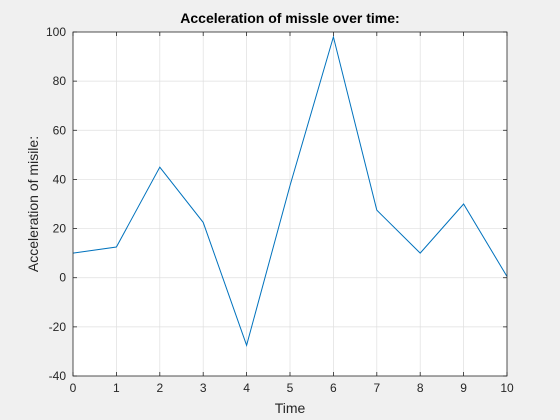 Image resolution: width=560 pixels, height=420 pixels. Describe the element at coordinates (290, 388) in the screenshot. I see `x-tick-label: 5` at that location.